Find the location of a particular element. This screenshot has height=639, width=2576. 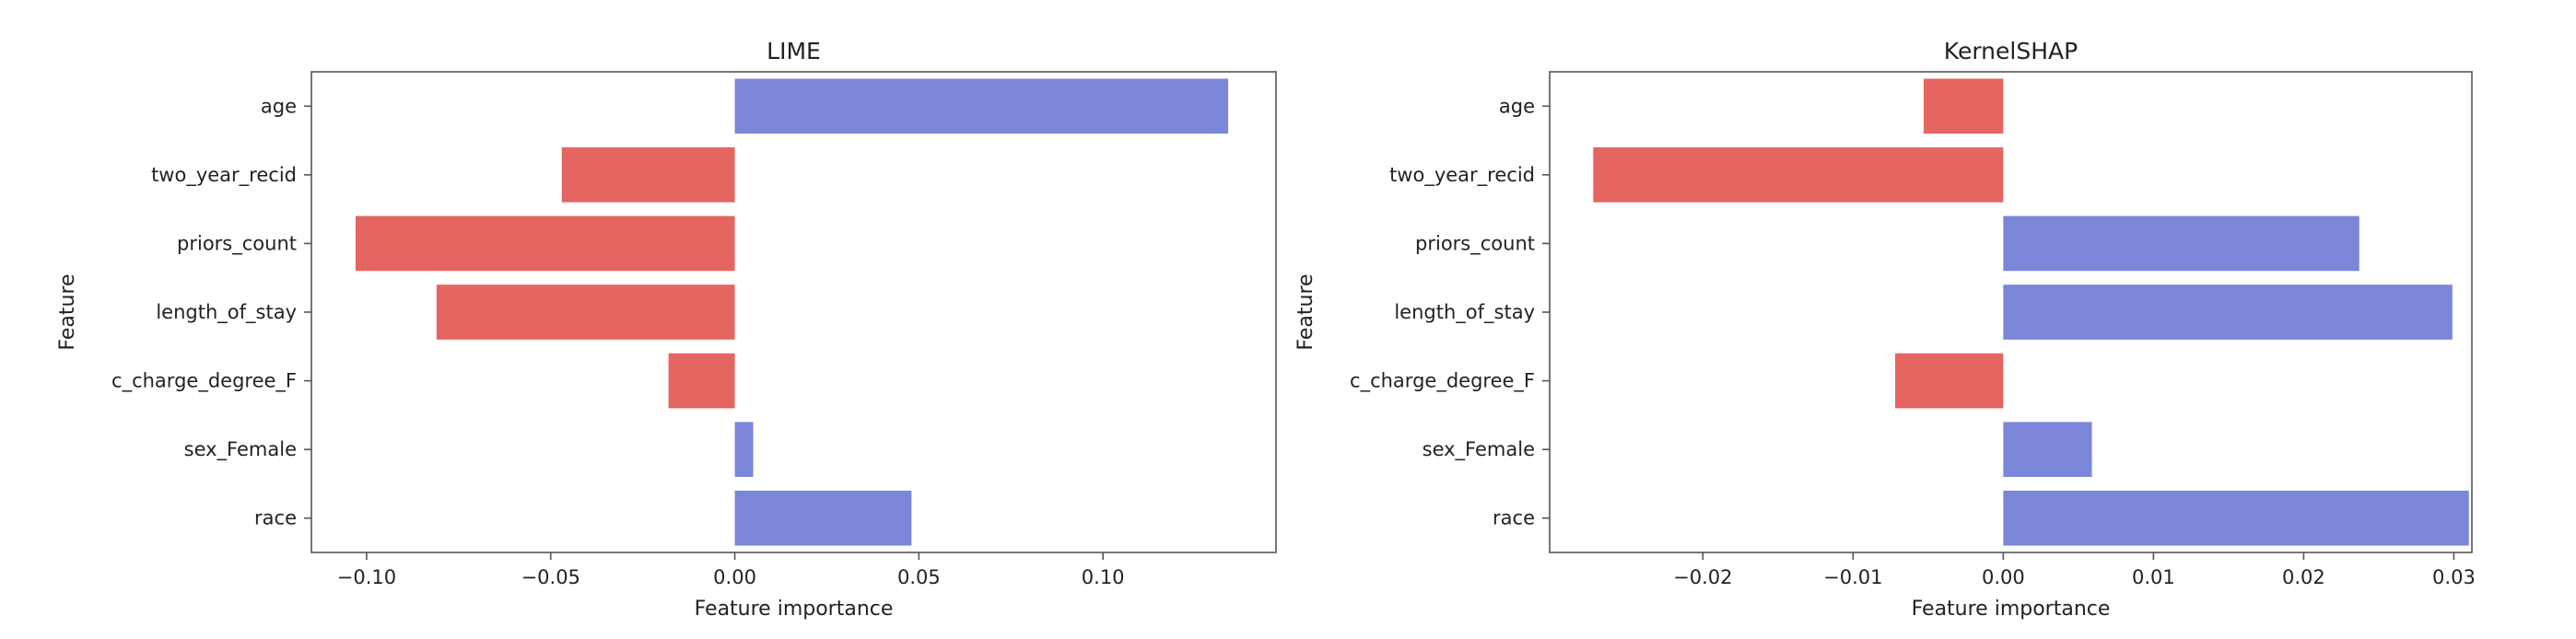

x-tick-label: 0.10 is located at coordinates (1103, 577).